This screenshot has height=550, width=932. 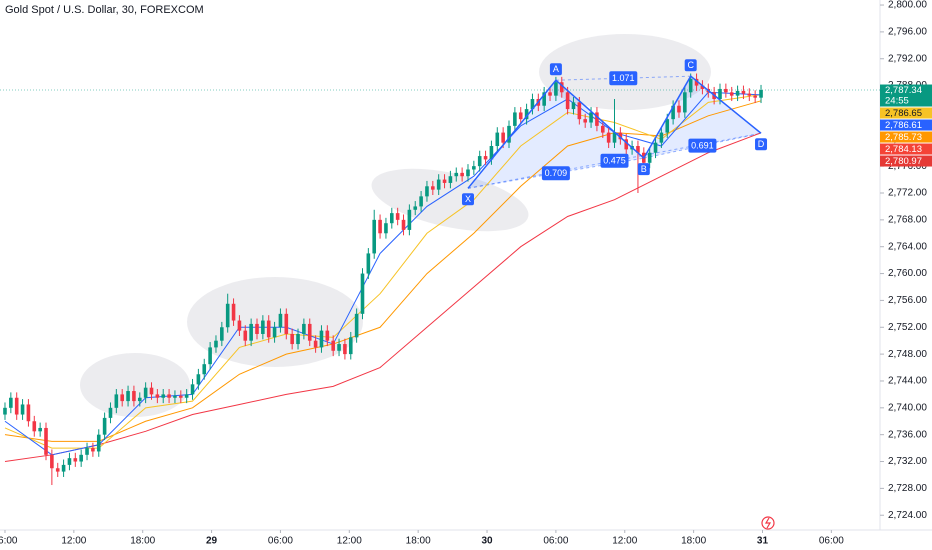 I want to click on y-tick-label: 2,740.00, so click(x=907, y=407).